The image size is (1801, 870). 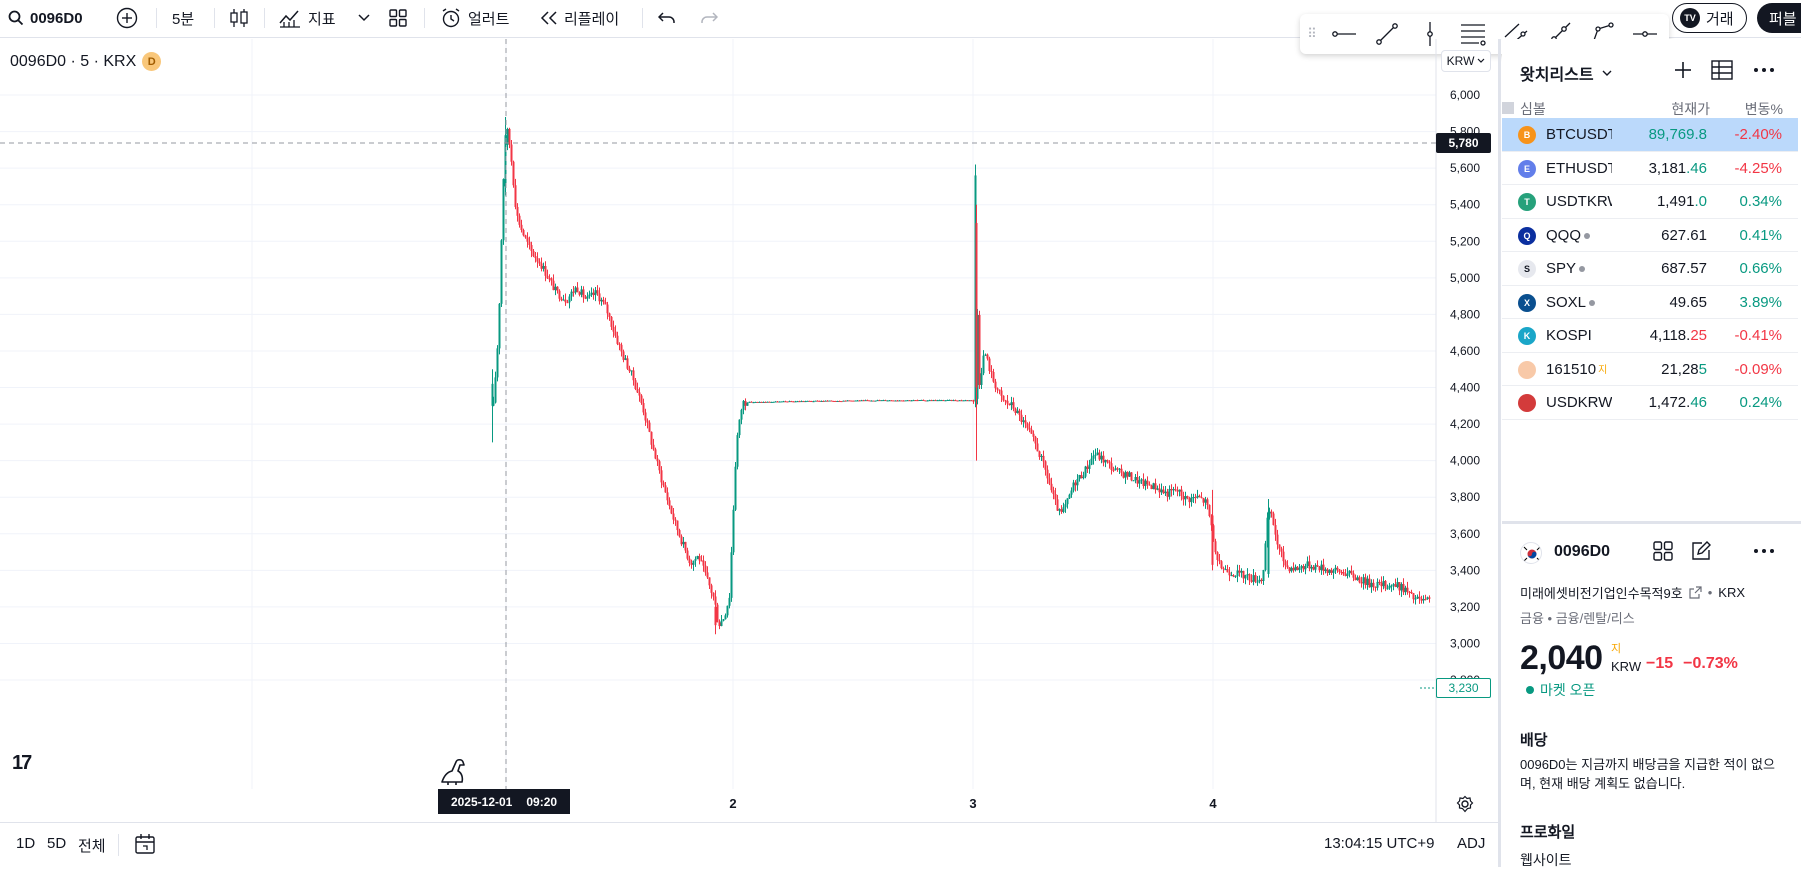 I want to click on panel-divider, so click(x=1499, y=453).